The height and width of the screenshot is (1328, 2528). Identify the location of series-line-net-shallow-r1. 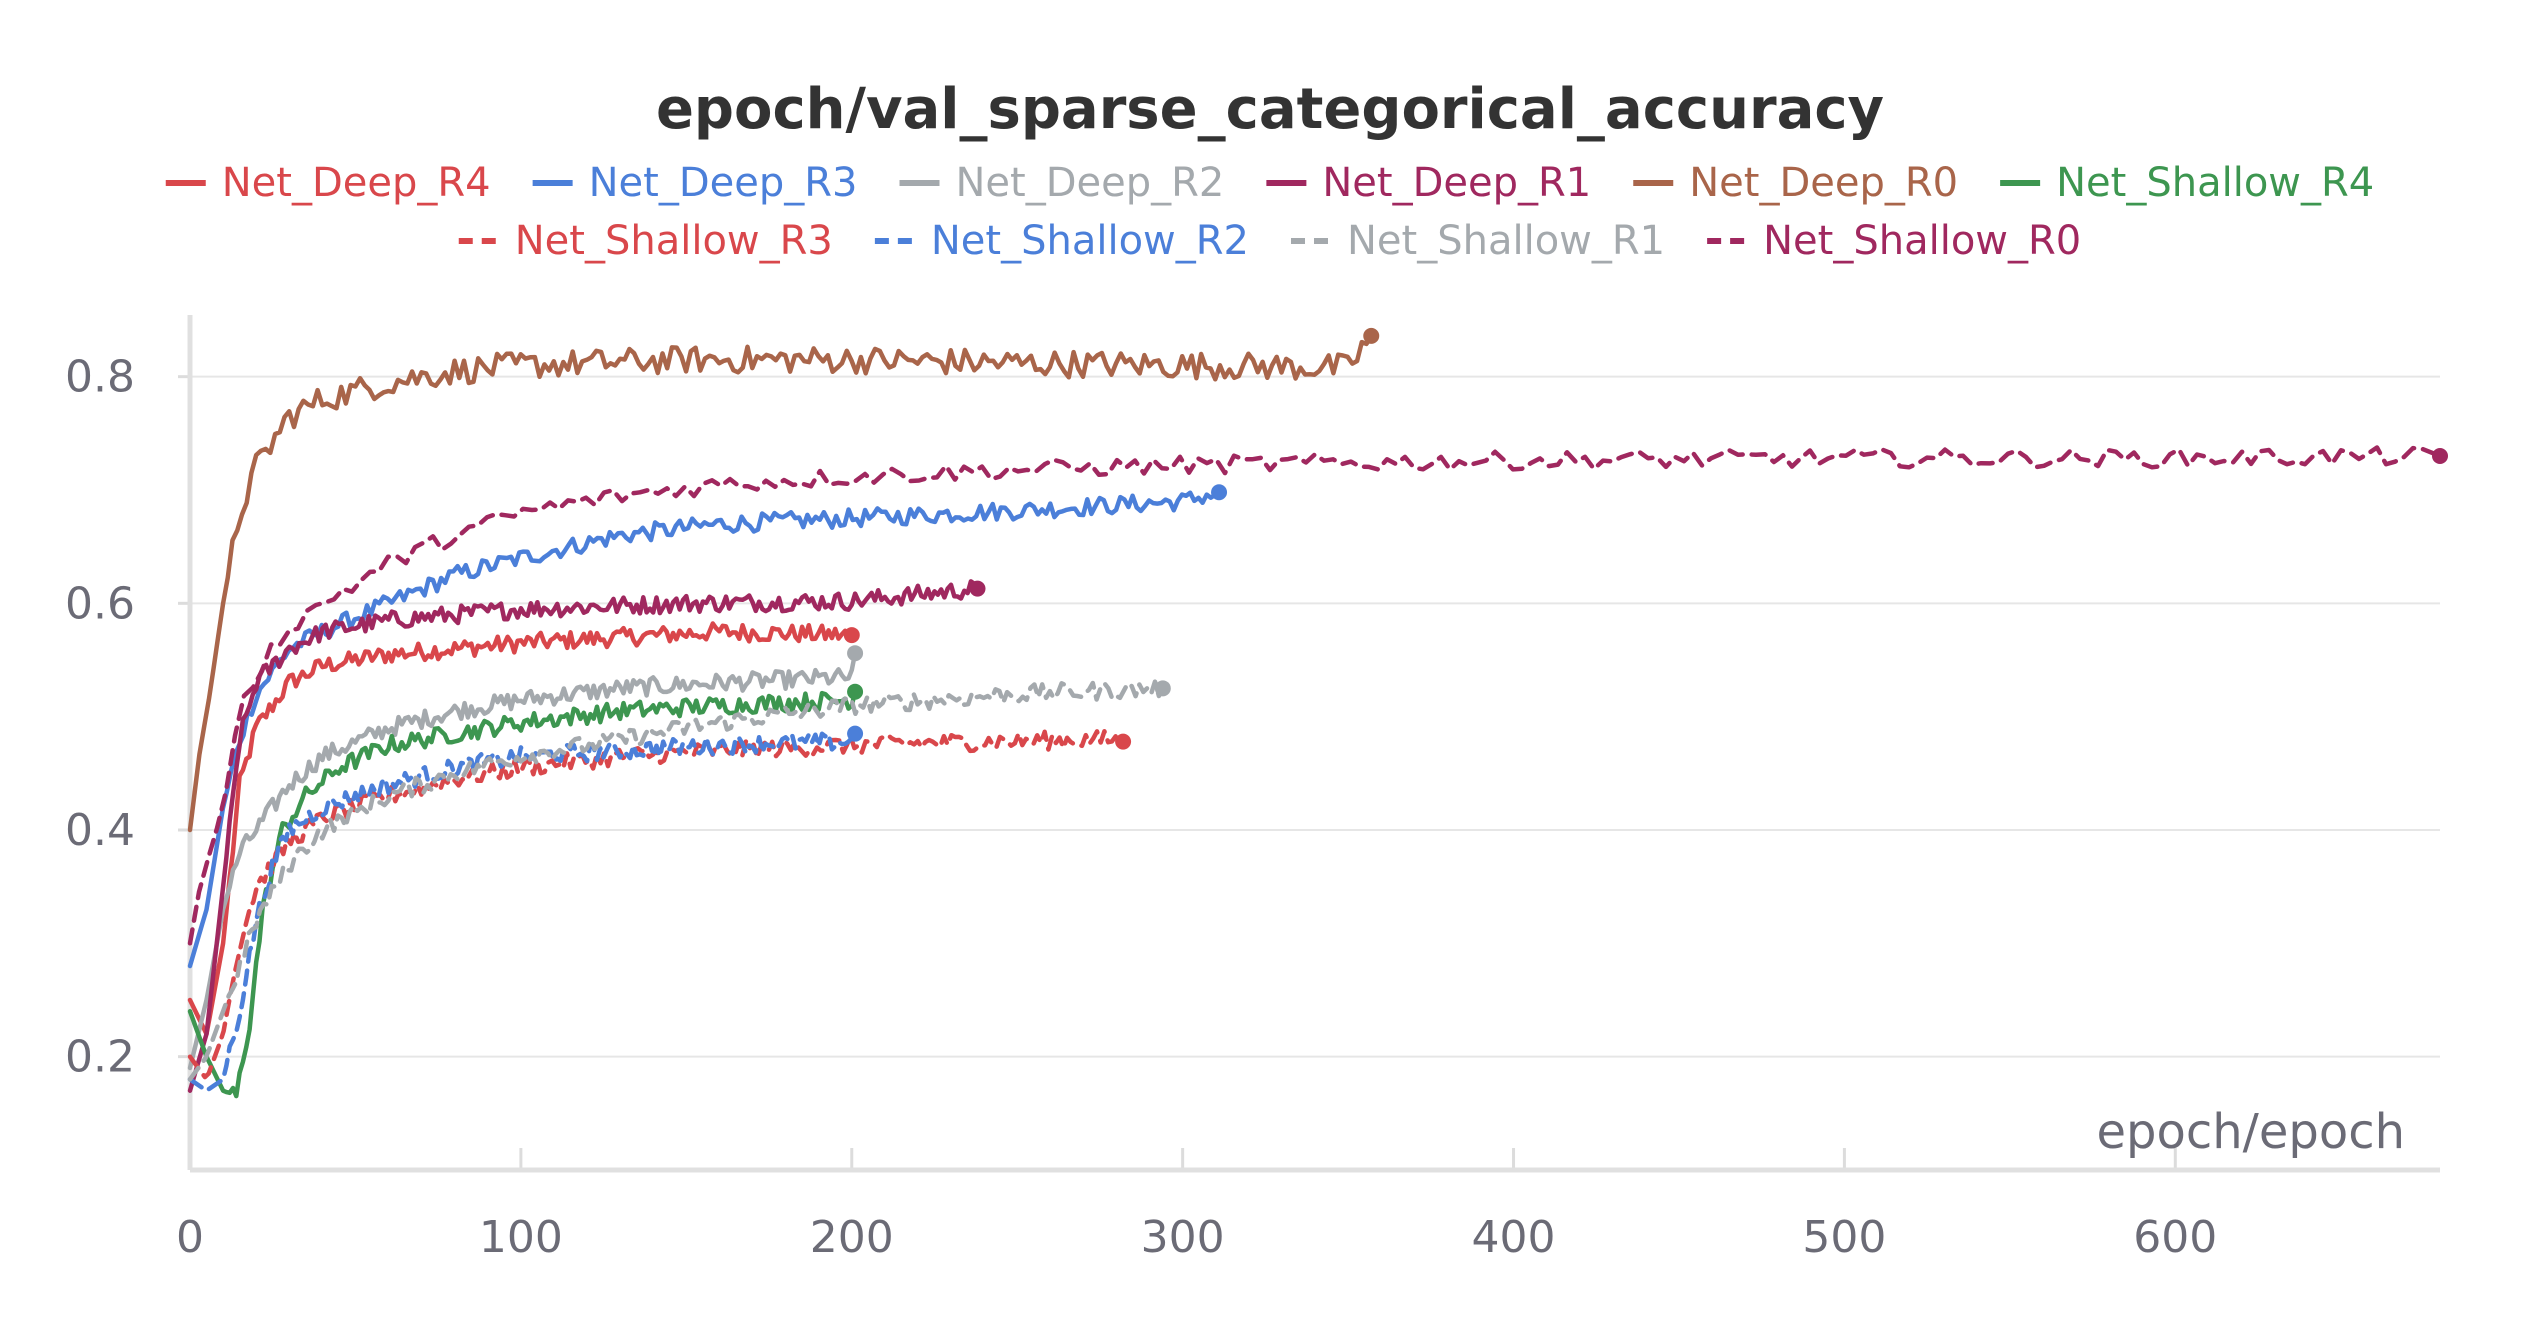
(676, 880).